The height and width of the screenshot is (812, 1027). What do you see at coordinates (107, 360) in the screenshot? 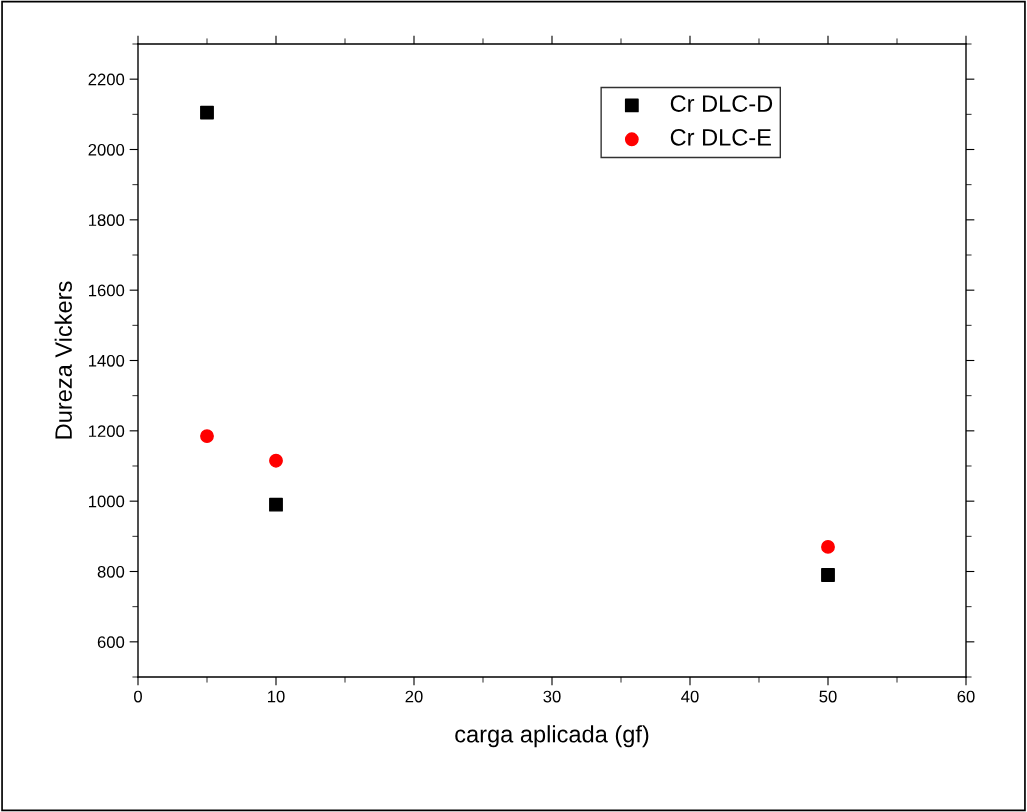
I see `y-tick-label: 1400` at bounding box center [107, 360].